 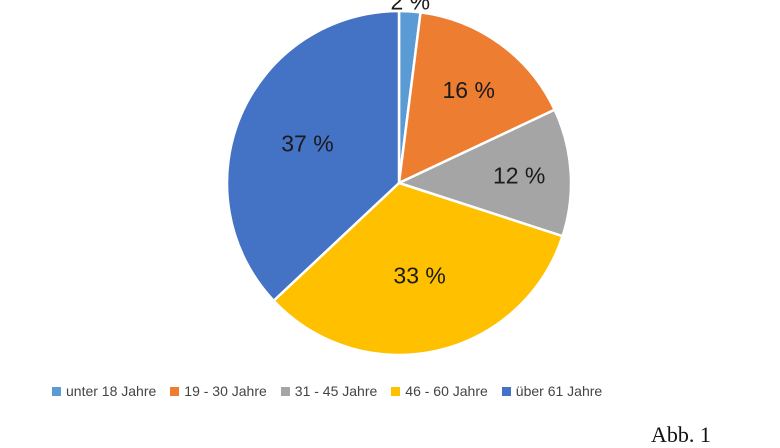 I want to click on legend-item-unter-18: unter 18 Jahre, so click(x=104, y=391).